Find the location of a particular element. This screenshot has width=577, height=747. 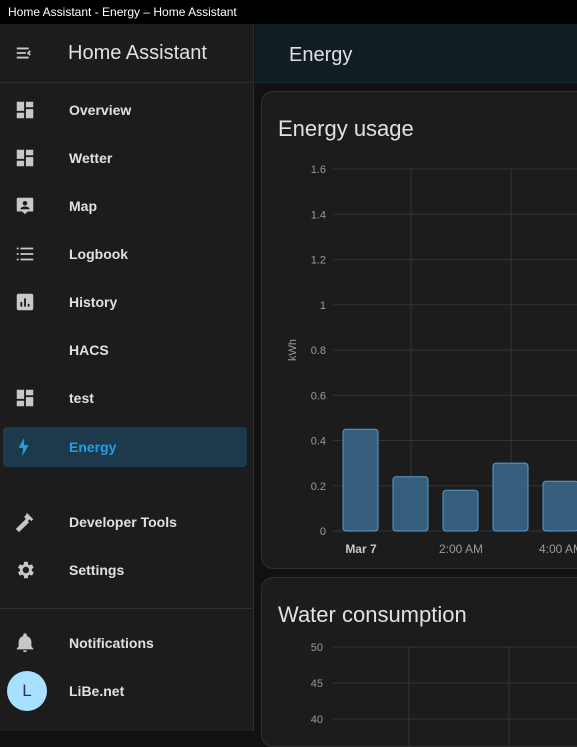

sidebar-item-label: LiBe.net is located at coordinates (97, 691).